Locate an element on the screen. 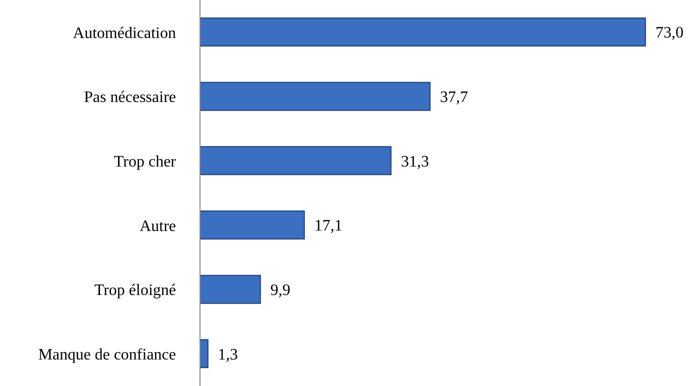 This screenshot has height=386, width=700. data-label: 9,9 is located at coordinates (280, 291).